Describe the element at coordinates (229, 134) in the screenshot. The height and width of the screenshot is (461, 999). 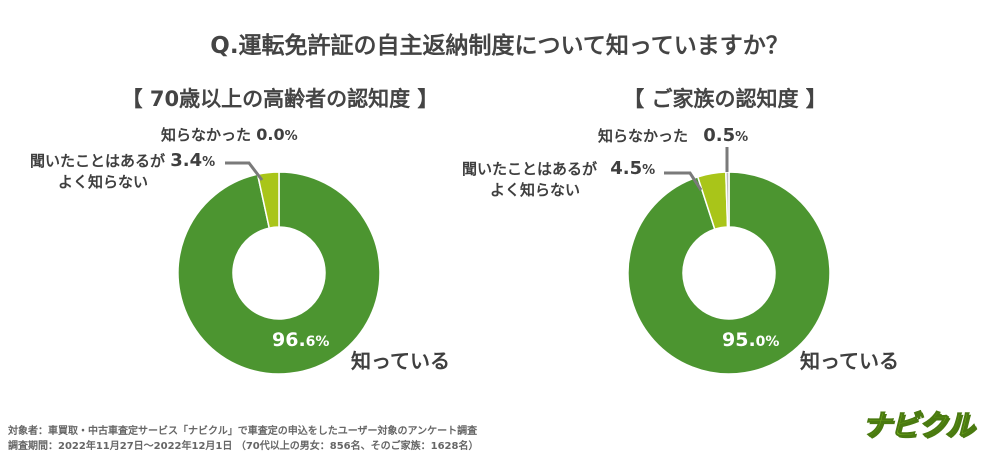
I see `left-unknown-label: 知らなかった 0.0%` at that location.